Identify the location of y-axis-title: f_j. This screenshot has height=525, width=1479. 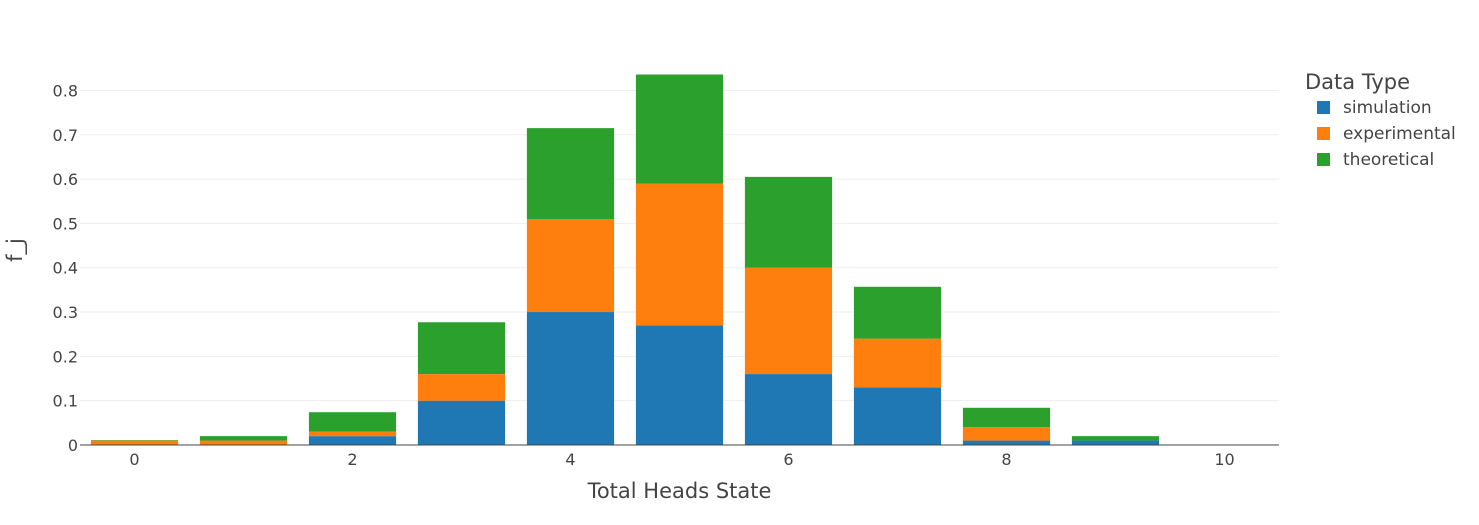
(15, 250).